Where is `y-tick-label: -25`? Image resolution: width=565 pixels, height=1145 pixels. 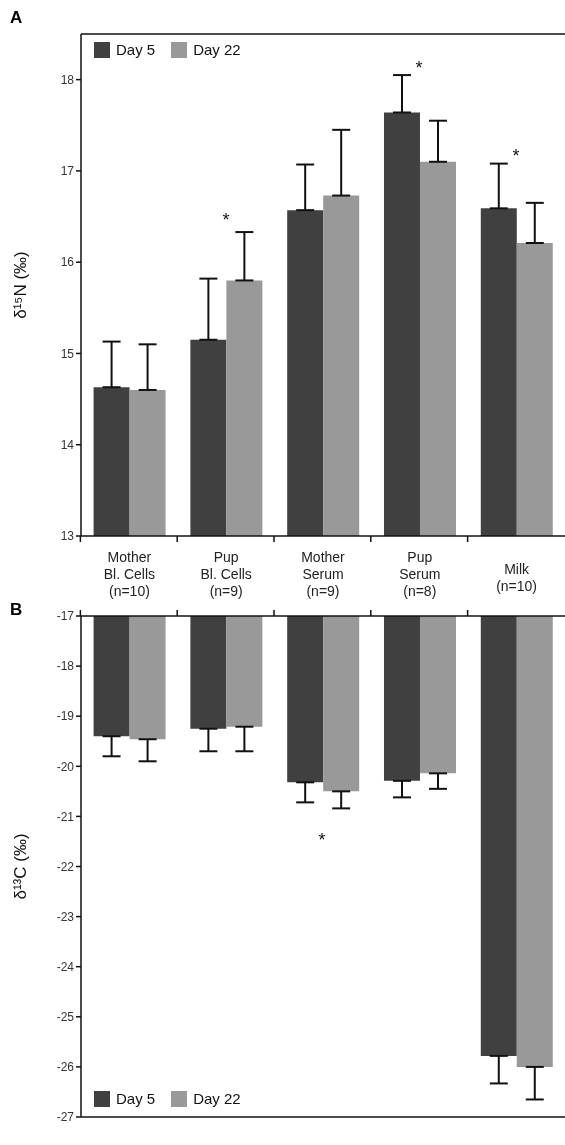
y-tick-label: -25 is located at coordinates (65, 1017).